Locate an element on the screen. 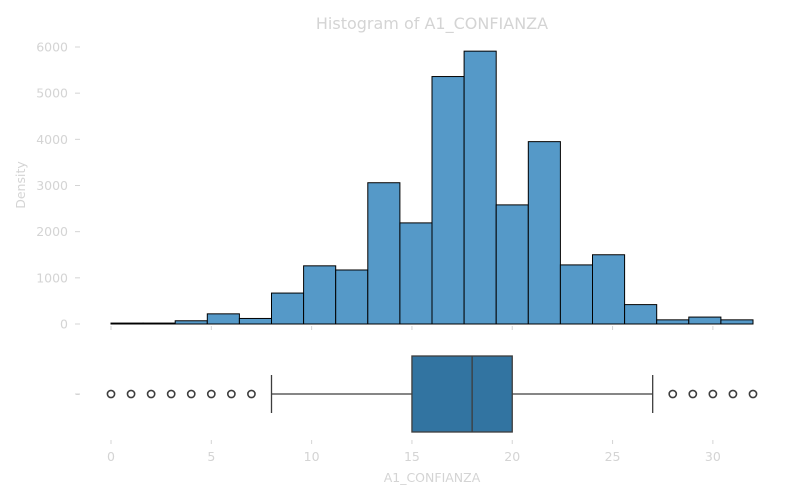 The width and height of the screenshot is (800, 500). boxplot-x-ticks: 0 5 10 15 20 25 30 is located at coordinates (398, 428).